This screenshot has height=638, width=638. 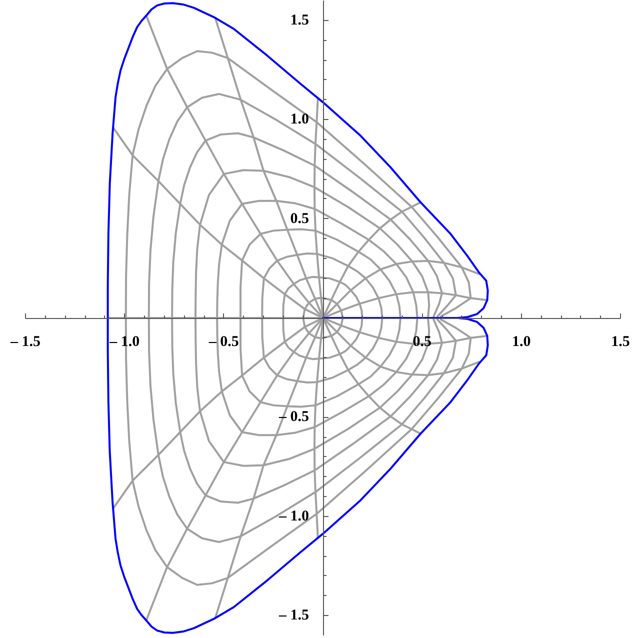 What do you see at coordinates (25, 342) in the screenshot?
I see `x-tick-label: – 1.5` at bounding box center [25, 342].